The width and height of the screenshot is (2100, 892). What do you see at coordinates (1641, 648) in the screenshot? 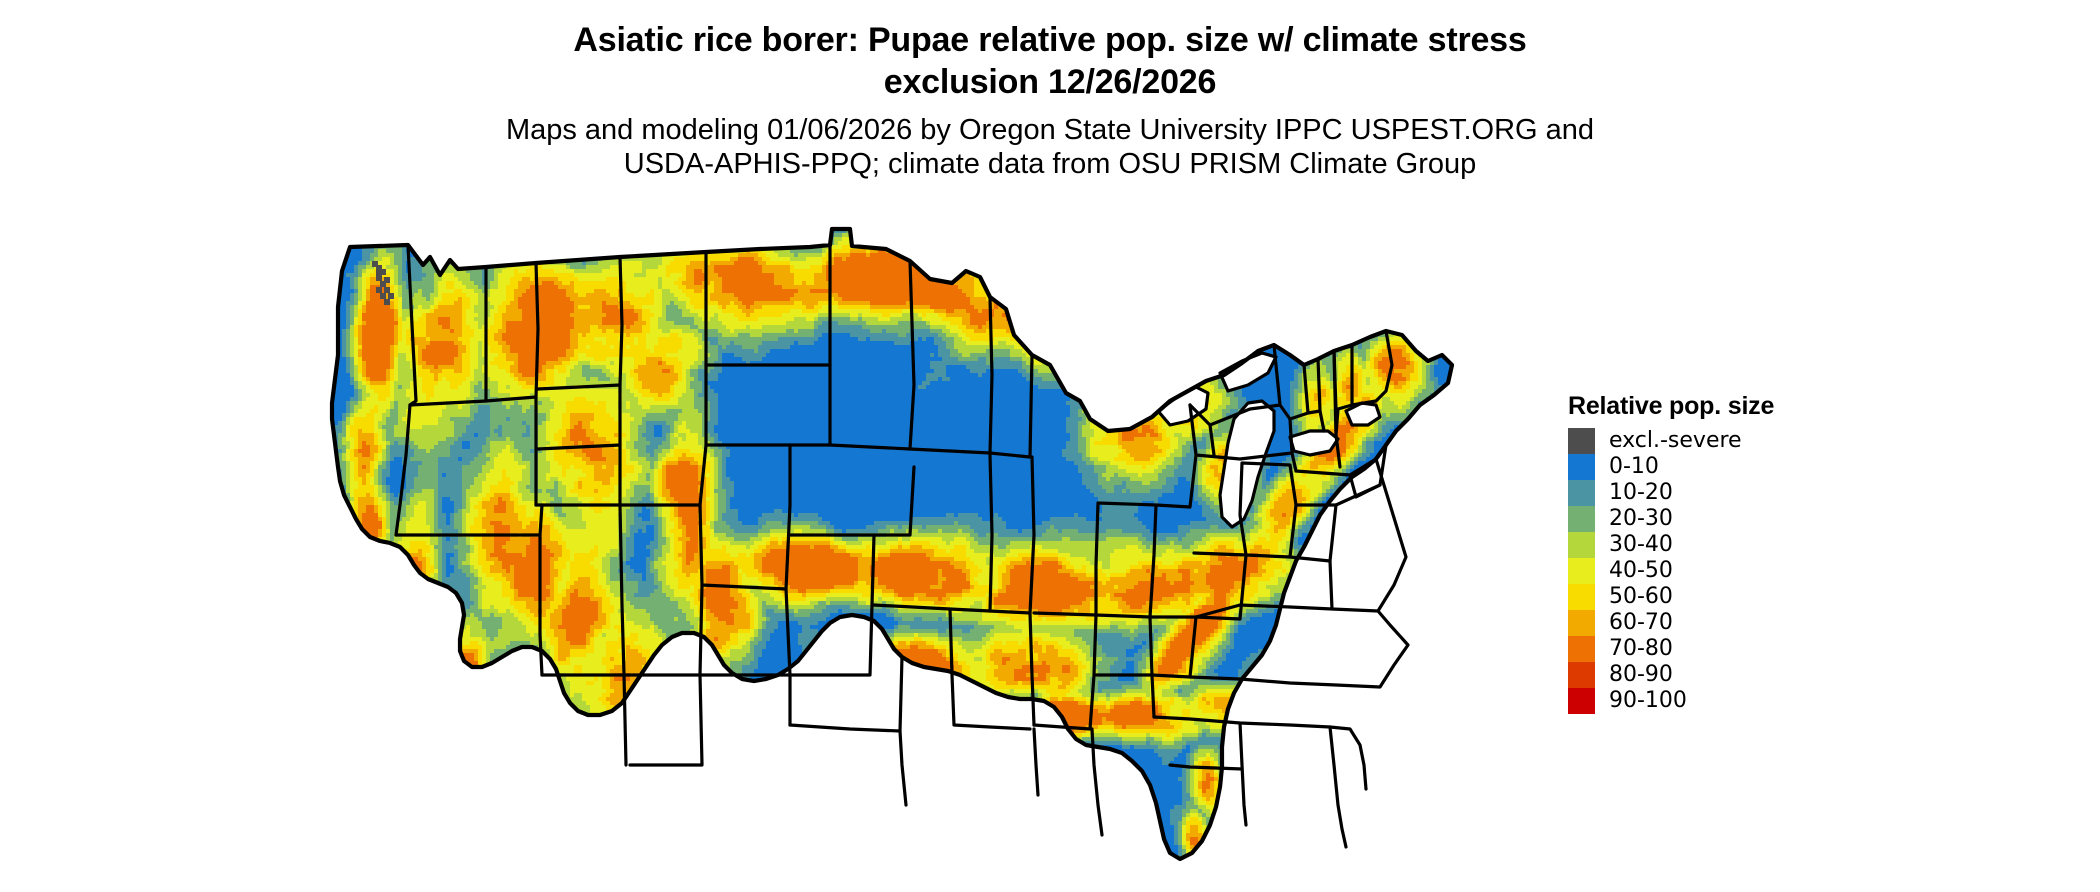
I see `legend-label: 70-80` at bounding box center [1641, 648].